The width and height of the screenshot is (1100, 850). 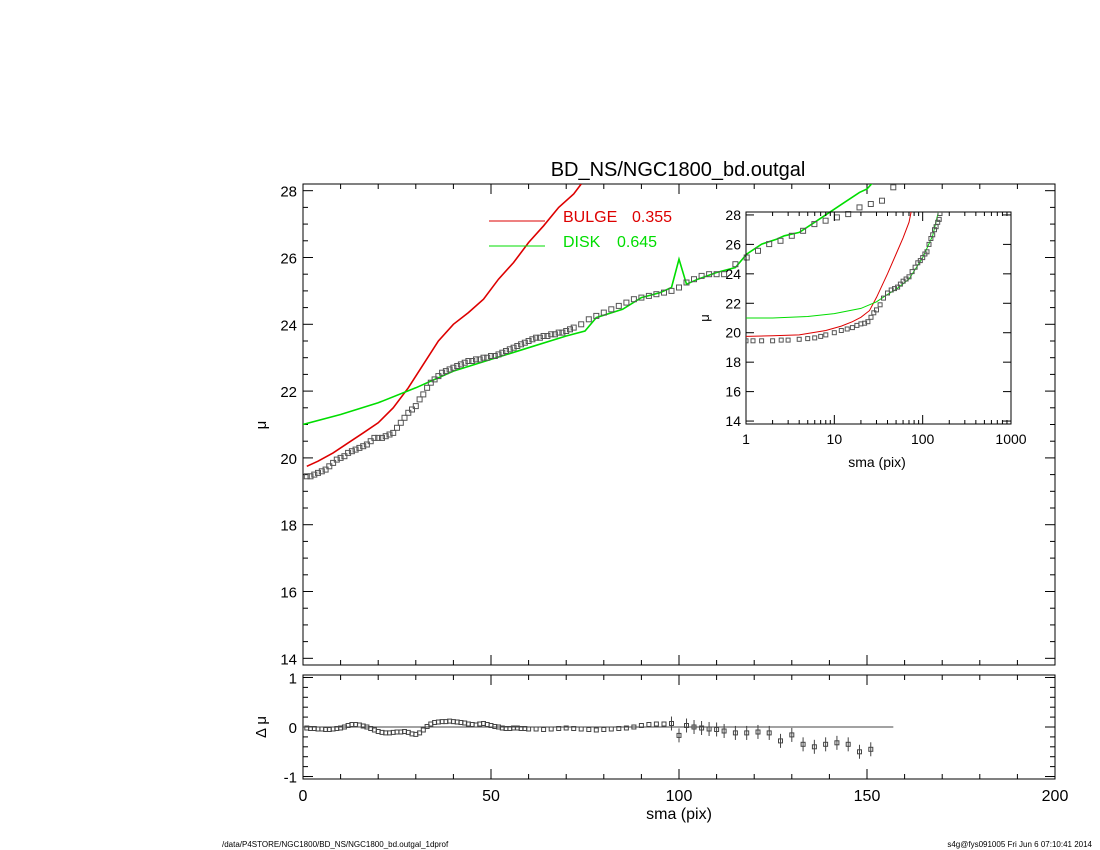 What do you see at coordinates (862, 338) in the screenshot?
I see `inset-plot-panel: 14 16 18 20 22 24 26 28 1 10 100 1000 sma (pix) μ` at bounding box center [862, 338].